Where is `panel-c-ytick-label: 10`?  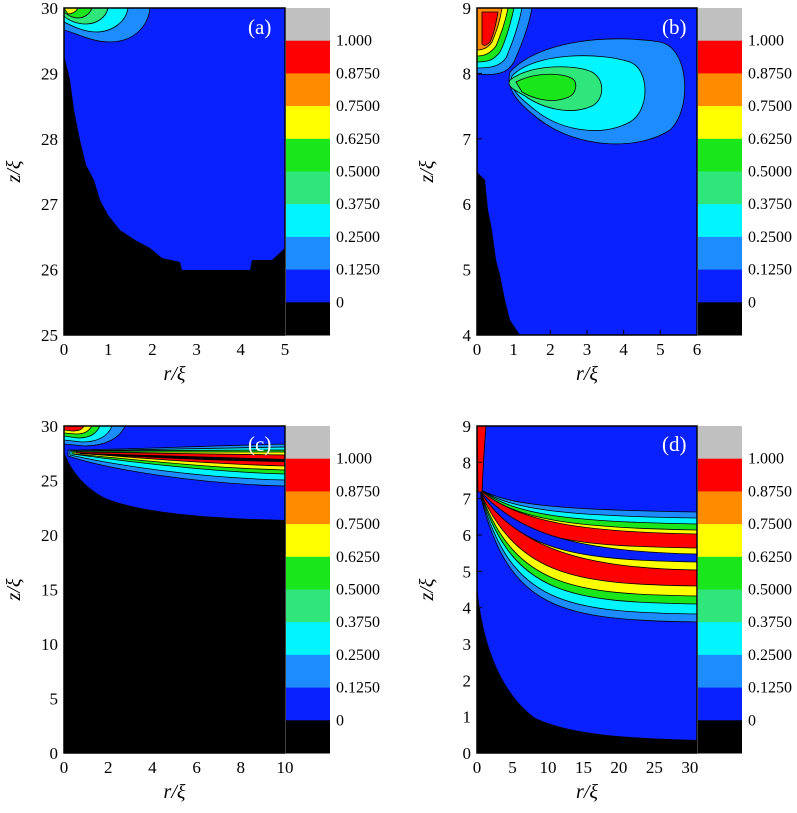 panel-c-ytick-label: 10 is located at coordinates (49, 644).